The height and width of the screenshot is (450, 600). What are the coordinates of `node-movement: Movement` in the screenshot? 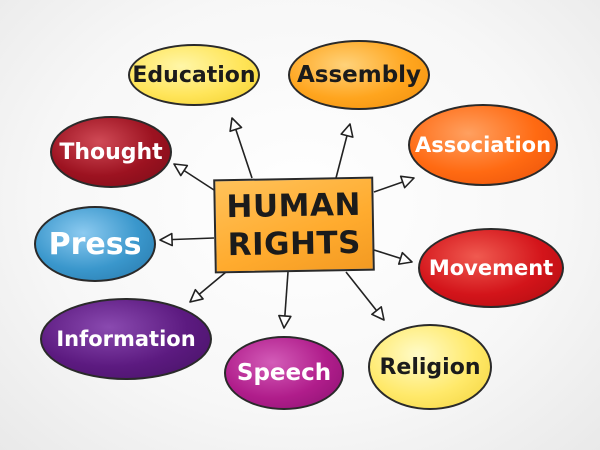 It's located at (491, 268).